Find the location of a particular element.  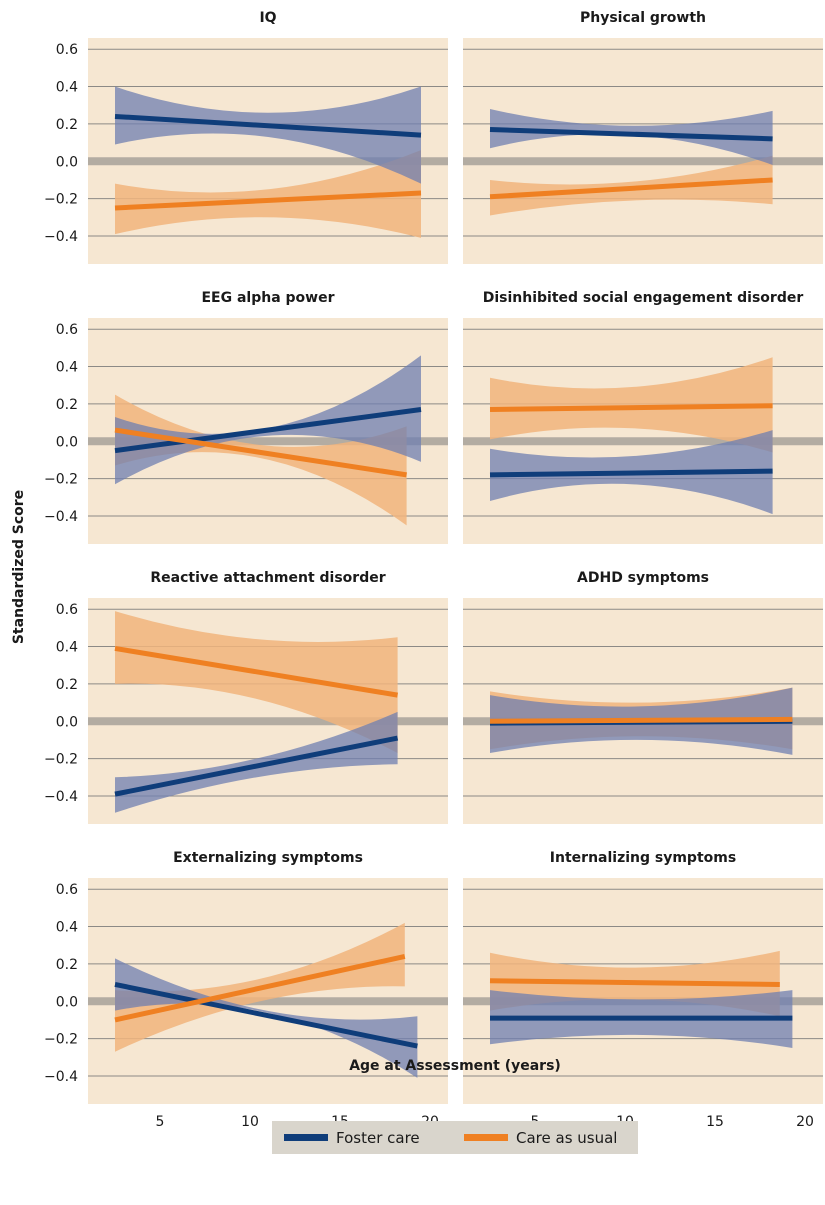

panel-title: IQ is located at coordinates (267, 18).